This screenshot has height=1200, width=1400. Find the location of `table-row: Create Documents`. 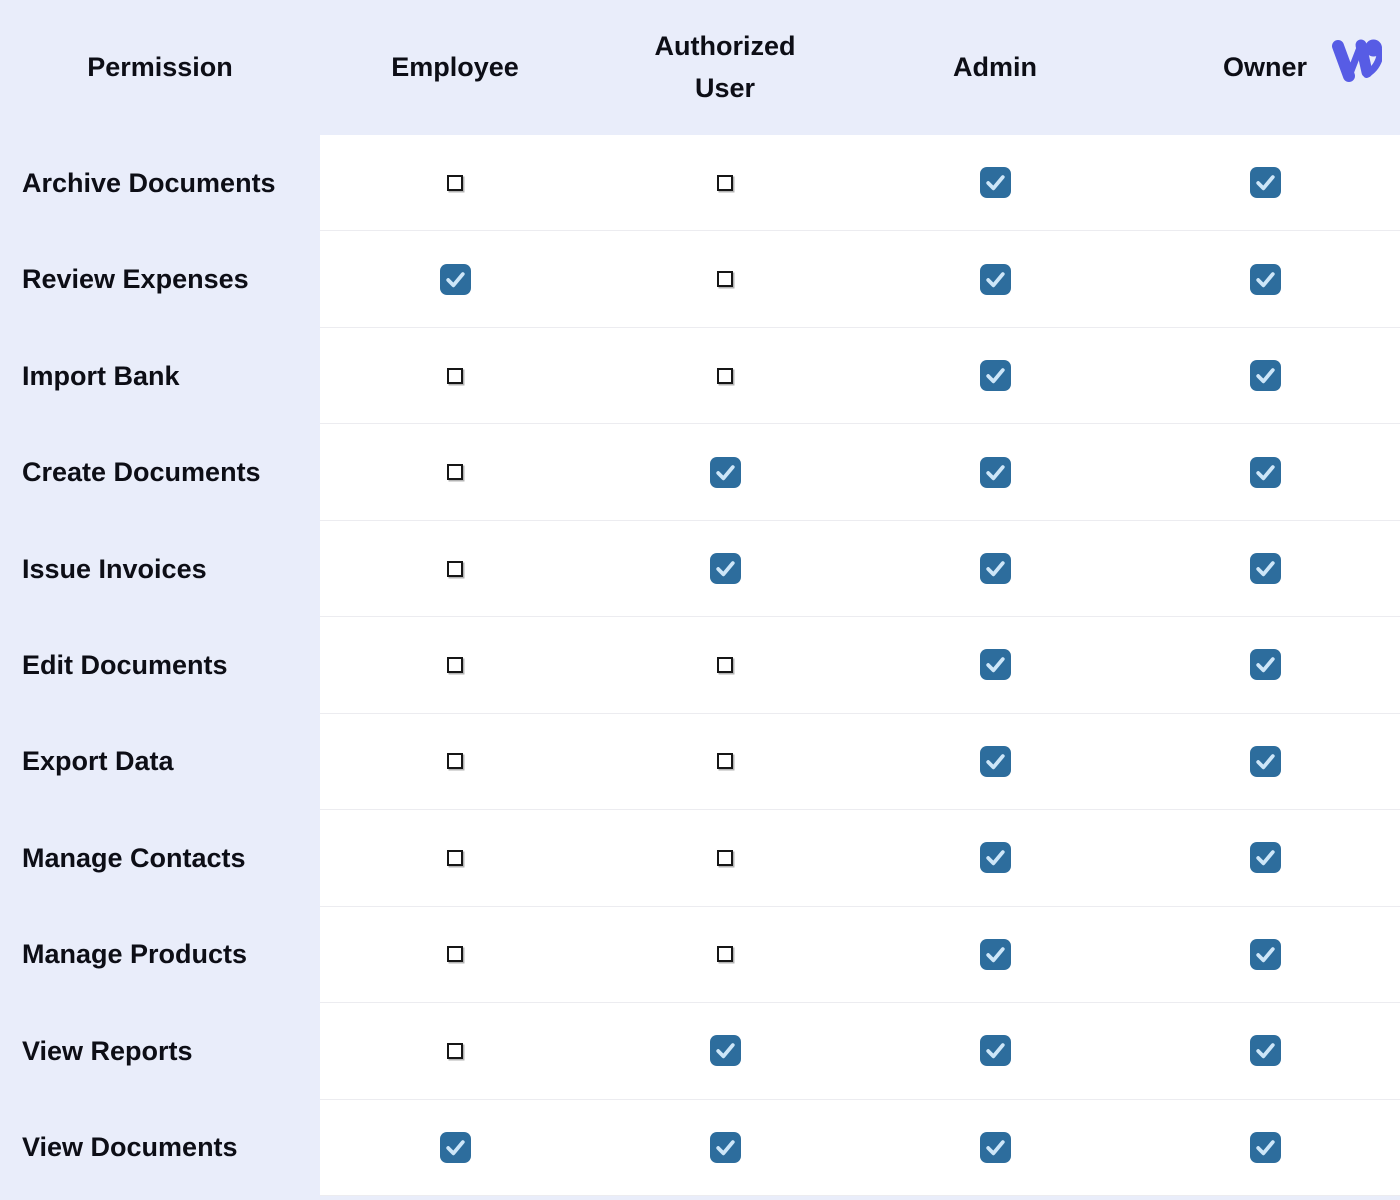

table-row: Create Documents is located at coordinates (700, 472).